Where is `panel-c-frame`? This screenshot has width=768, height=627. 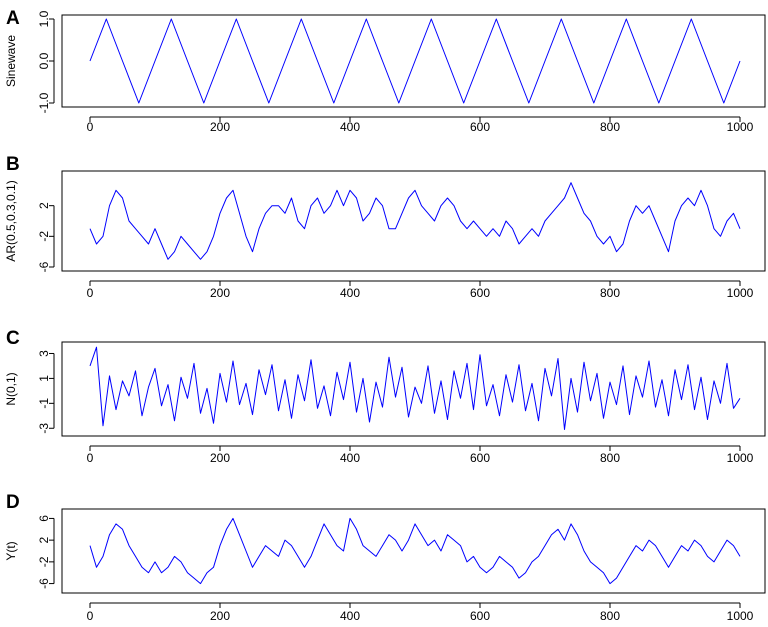 panel-c-frame is located at coordinates (413, 389).